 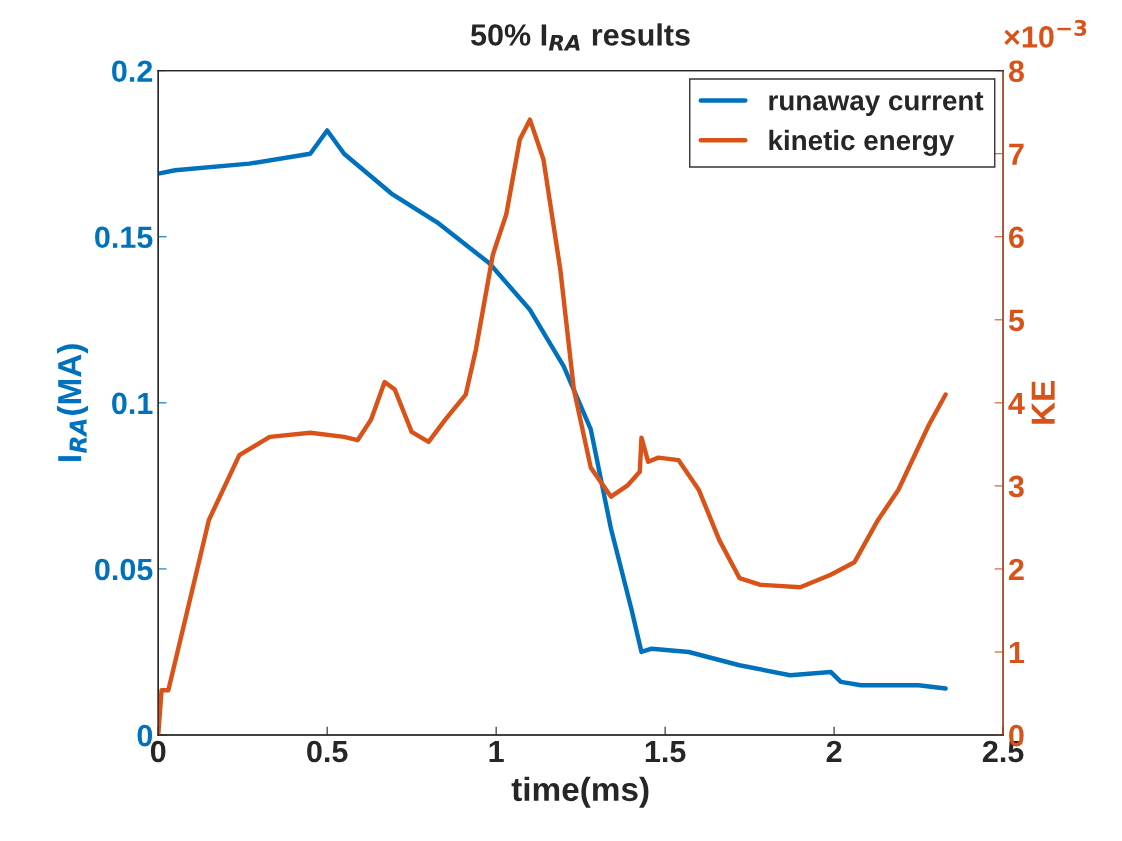 What do you see at coordinates (1043, 402) in the screenshot?
I see `y2-axis-title: KE` at bounding box center [1043, 402].